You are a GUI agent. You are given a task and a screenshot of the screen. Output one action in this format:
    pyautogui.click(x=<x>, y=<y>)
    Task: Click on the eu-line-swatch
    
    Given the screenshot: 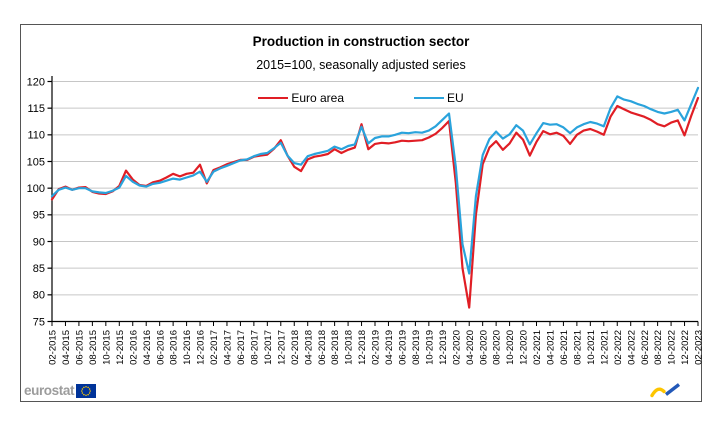 What is the action you would take?
    pyautogui.click(x=429, y=98)
    